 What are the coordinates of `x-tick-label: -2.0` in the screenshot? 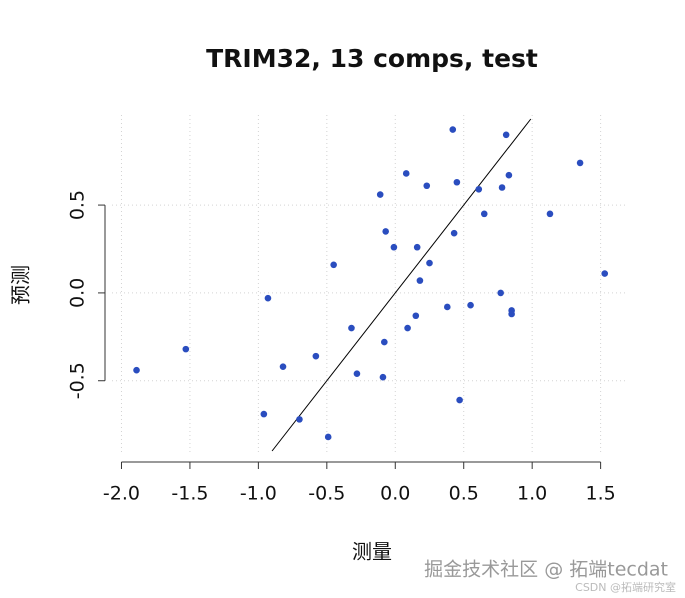 It's located at (121, 494).